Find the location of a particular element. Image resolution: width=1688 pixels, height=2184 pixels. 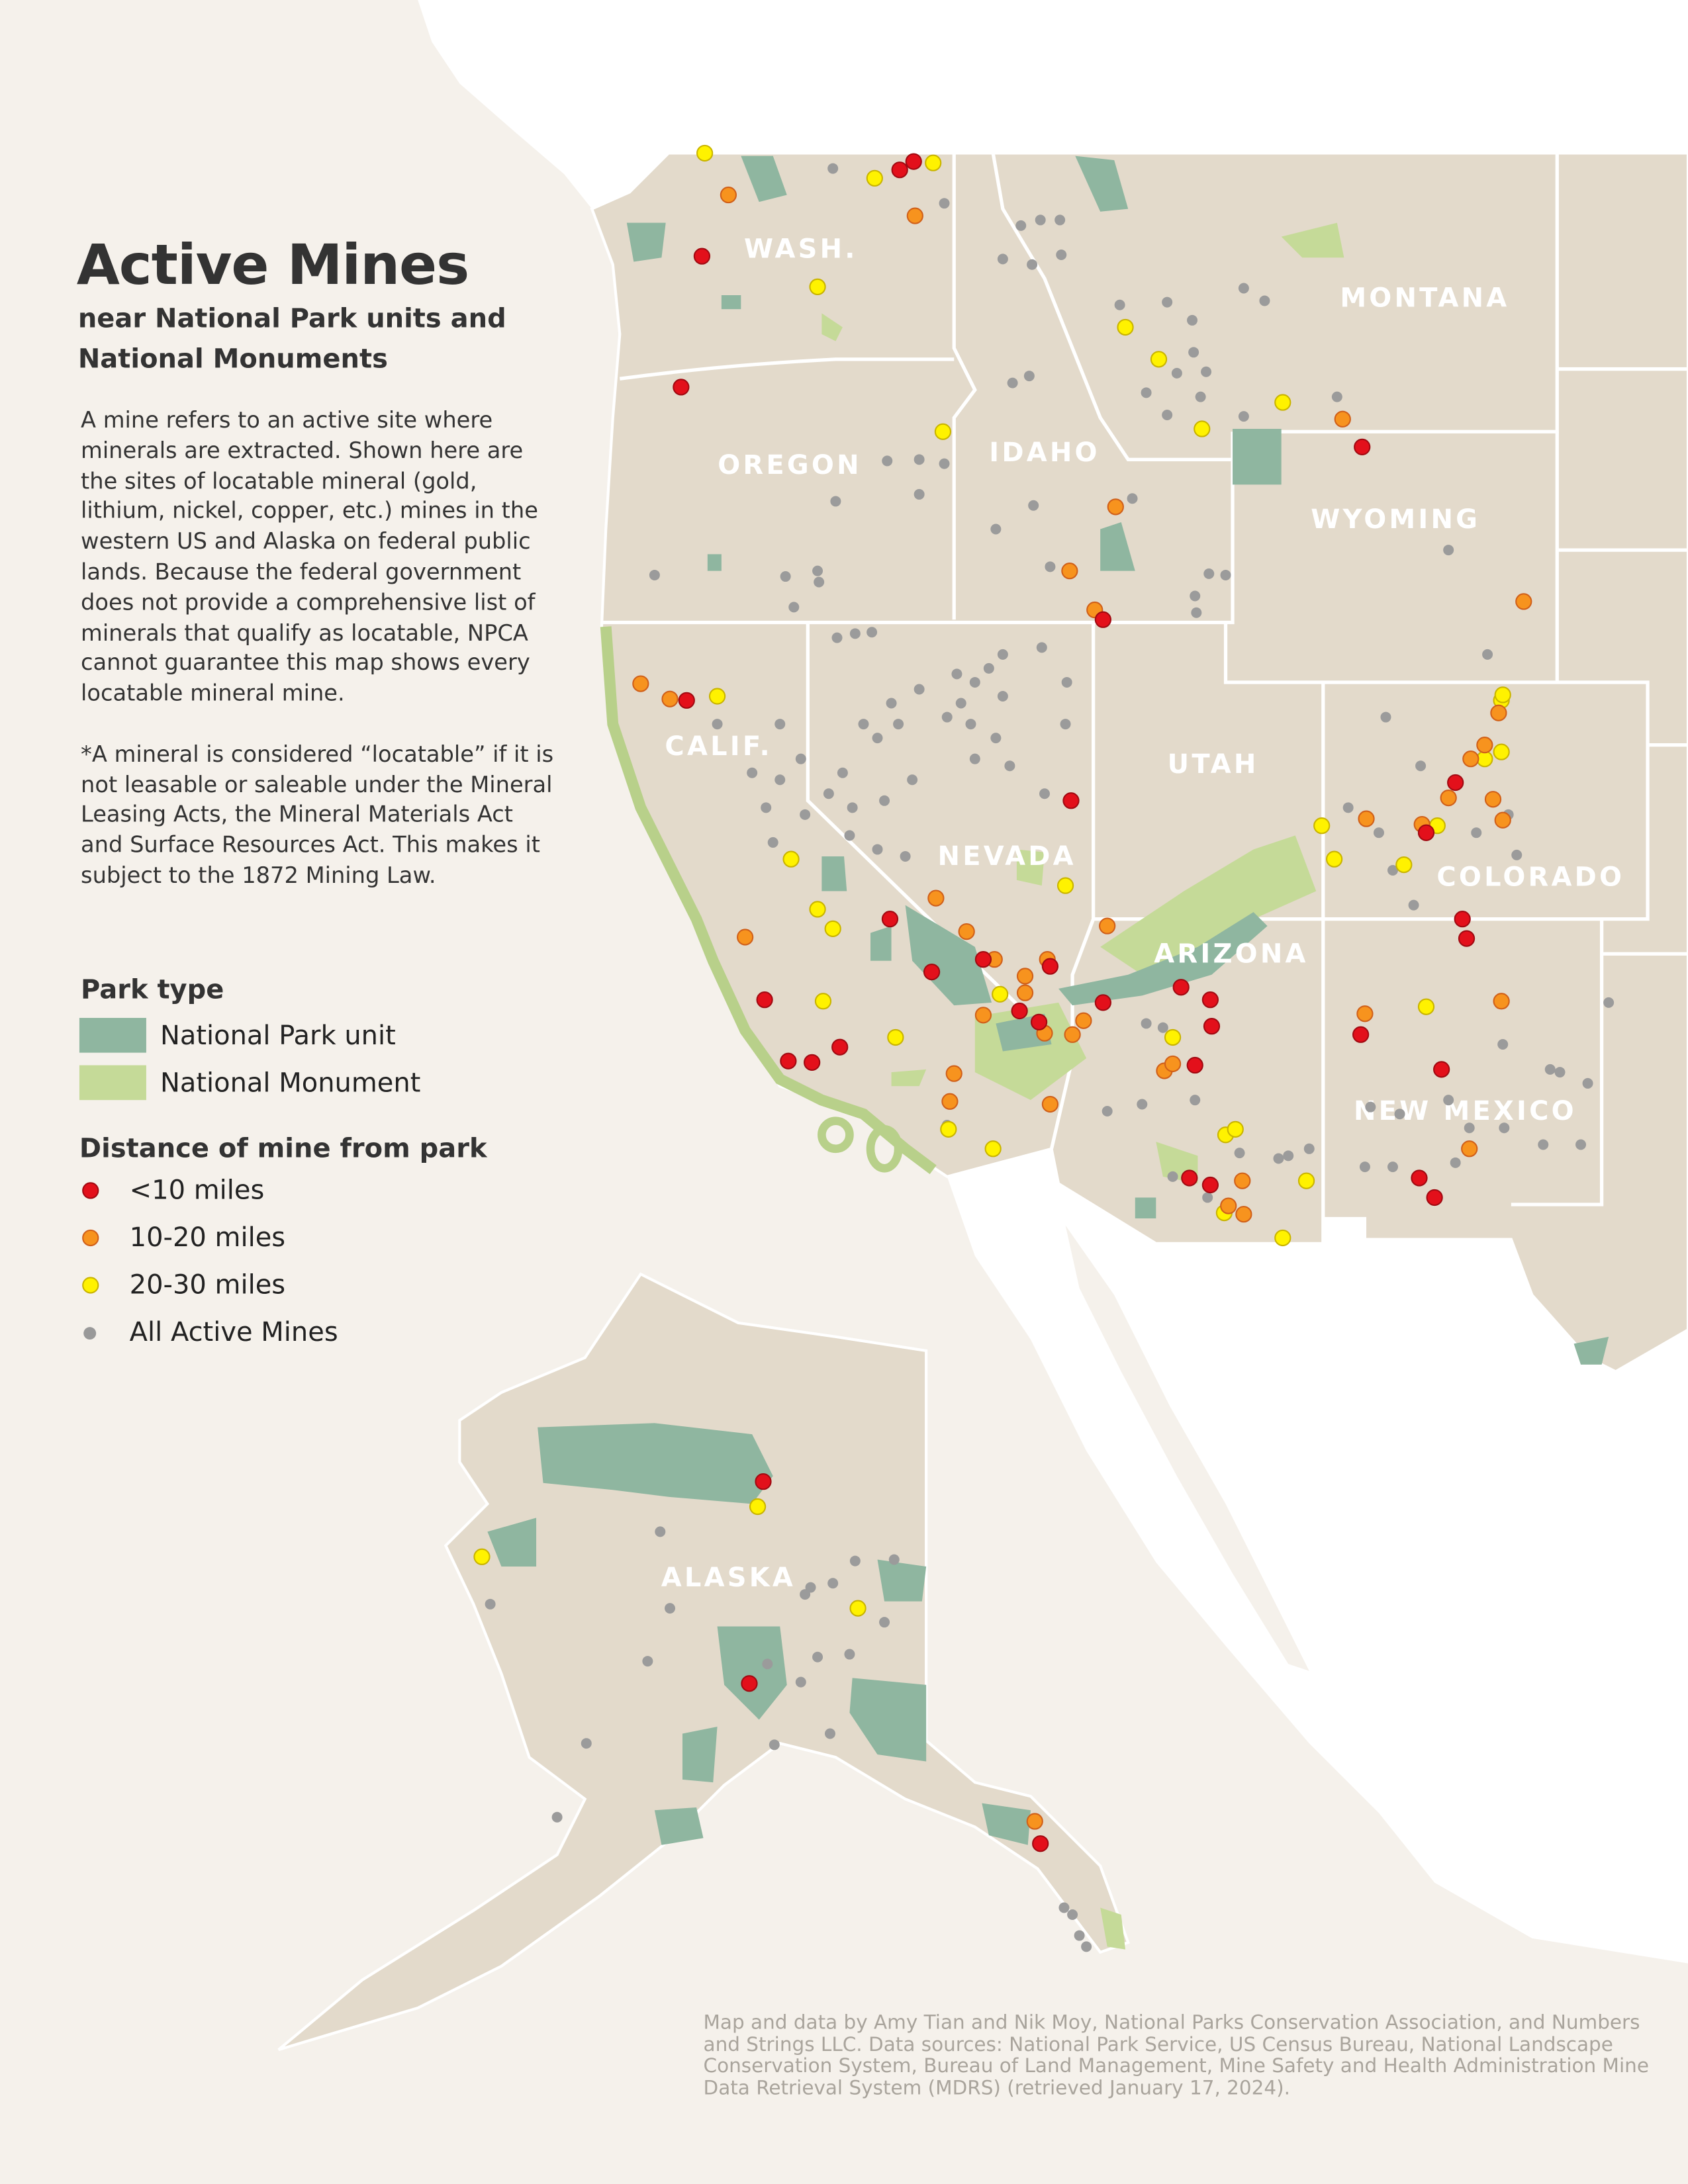

legend-title: Distance of mine from park is located at coordinates (283, 1149).